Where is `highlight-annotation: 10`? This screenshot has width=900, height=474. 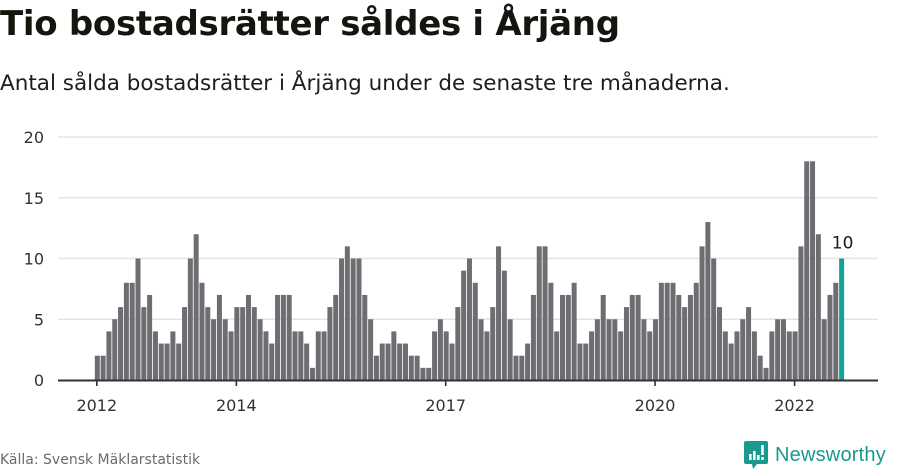 highlight-annotation: 10 is located at coordinates (843, 244).